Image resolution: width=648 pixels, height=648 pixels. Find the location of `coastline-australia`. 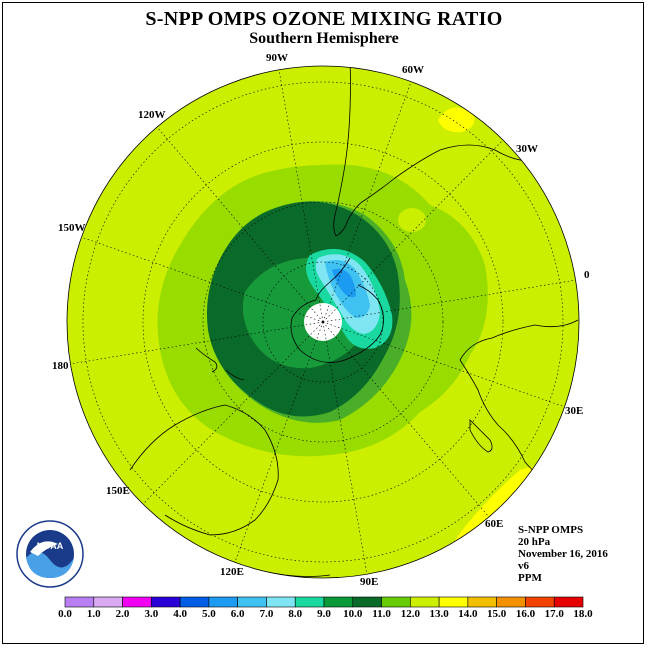

coastline-australia is located at coordinates (204, 470).